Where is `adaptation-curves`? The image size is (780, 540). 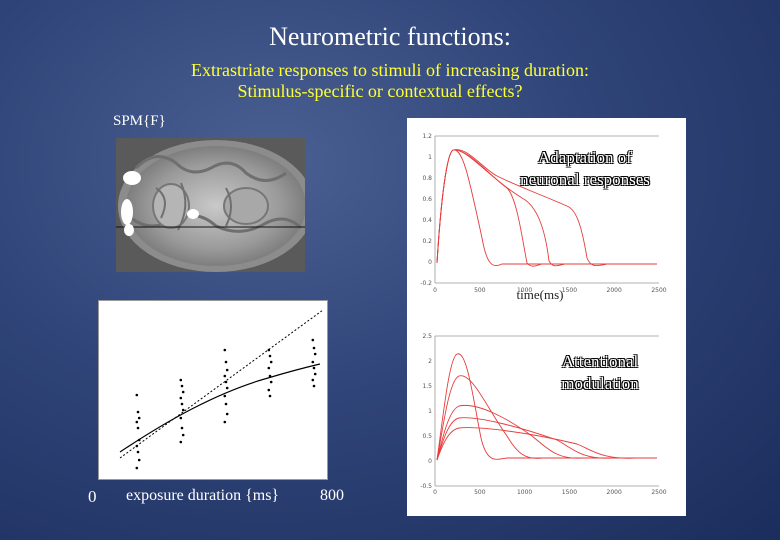
adaptation-curves is located at coordinates (546, 208).